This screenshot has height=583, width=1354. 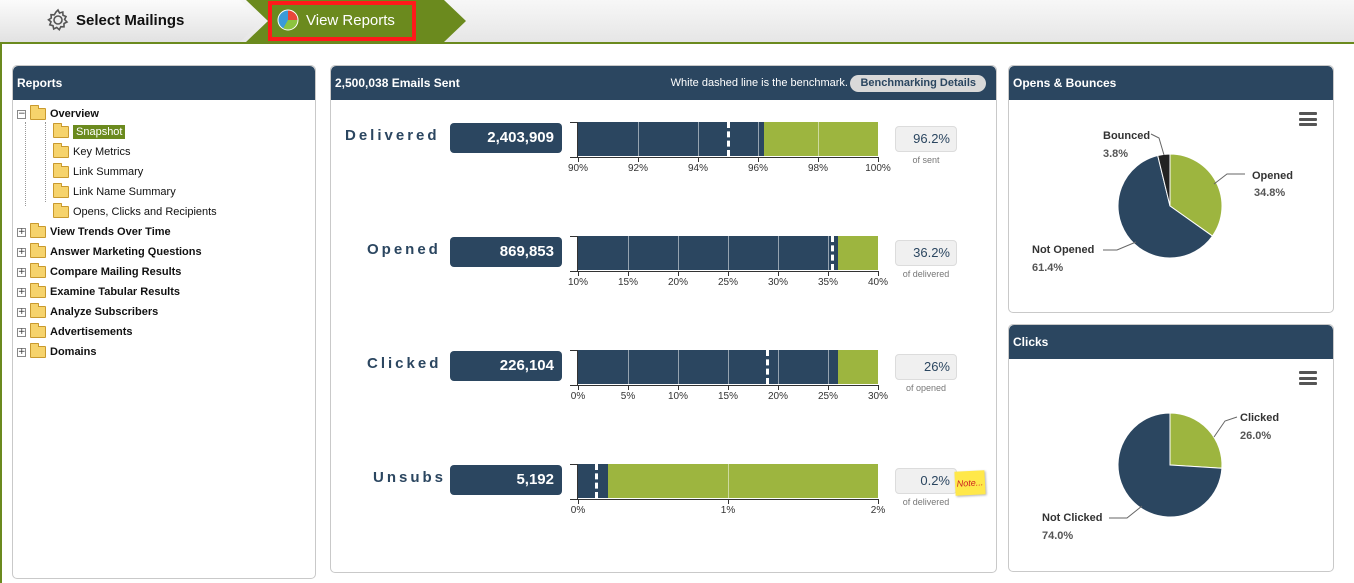 I want to click on tree-node-snapshot: Snapshot, so click(x=89, y=131).